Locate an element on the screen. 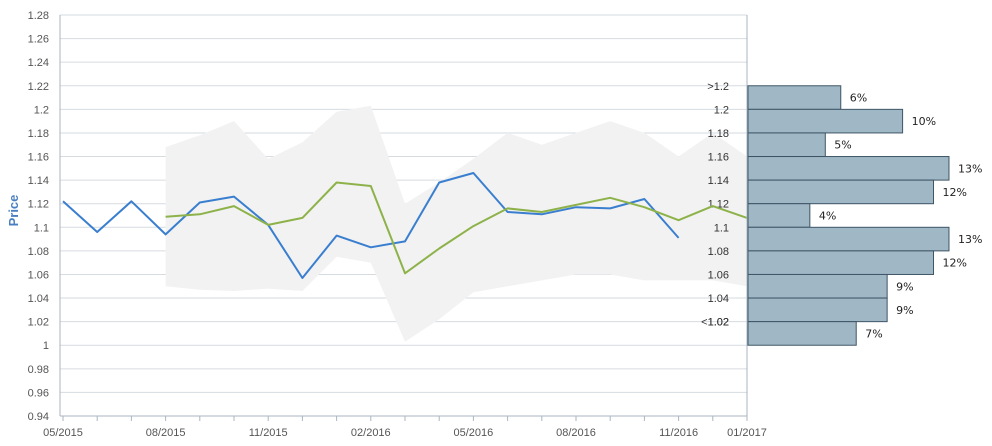 The image size is (992, 446). x-tick-label: 05/2016 is located at coordinates (474, 433).